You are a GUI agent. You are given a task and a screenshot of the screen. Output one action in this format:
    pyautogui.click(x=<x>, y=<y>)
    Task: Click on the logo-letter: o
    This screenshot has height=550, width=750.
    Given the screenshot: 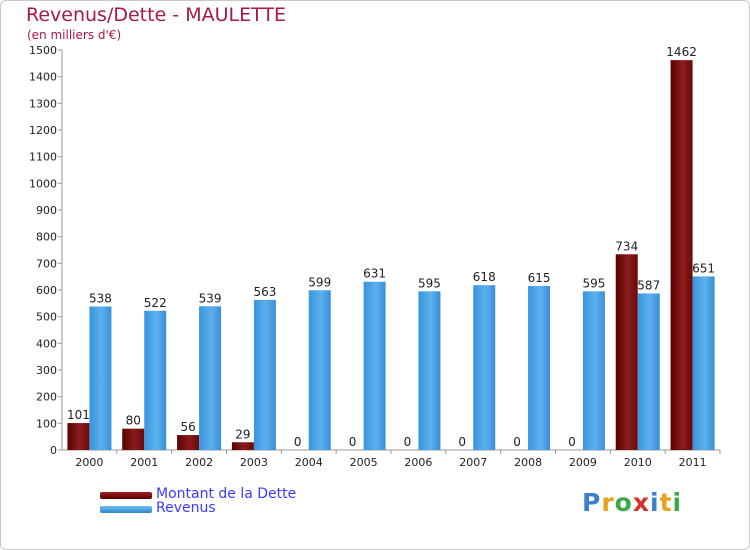 What is the action you would take?
    pyautogui.click(x=623, y=502)
    